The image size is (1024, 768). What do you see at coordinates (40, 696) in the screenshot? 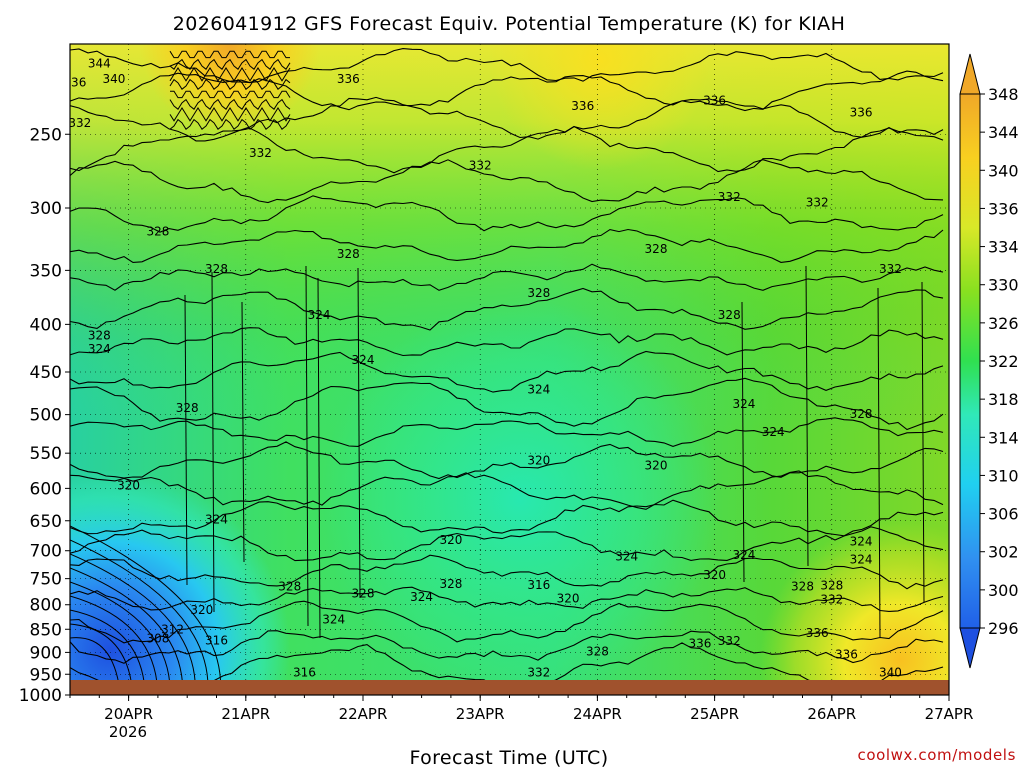
I see `y-tick-label: 1000` at bounding box center [40, 696].